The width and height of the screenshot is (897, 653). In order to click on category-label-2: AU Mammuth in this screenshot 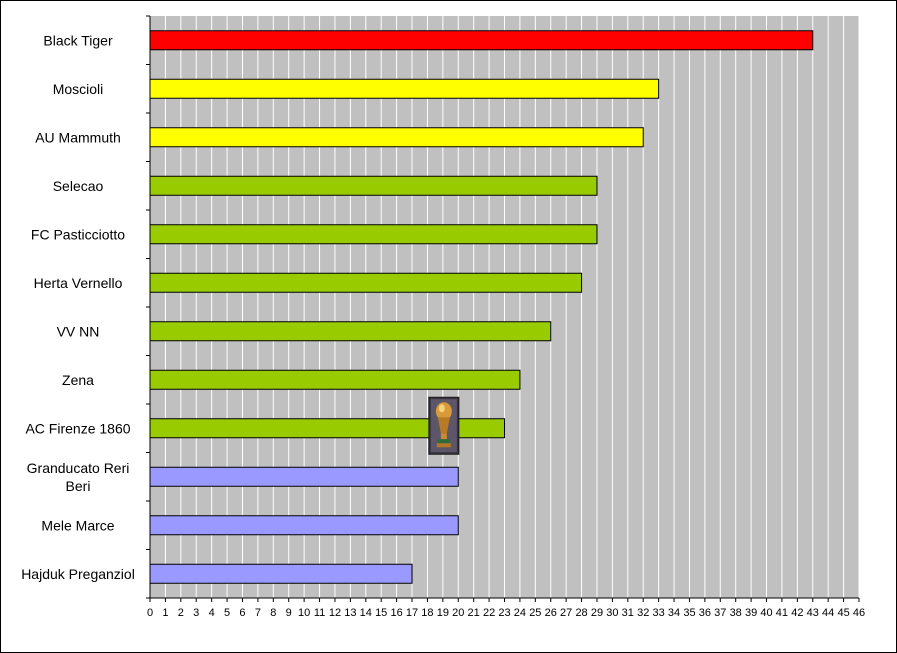, I will do `click(78, 137)`.